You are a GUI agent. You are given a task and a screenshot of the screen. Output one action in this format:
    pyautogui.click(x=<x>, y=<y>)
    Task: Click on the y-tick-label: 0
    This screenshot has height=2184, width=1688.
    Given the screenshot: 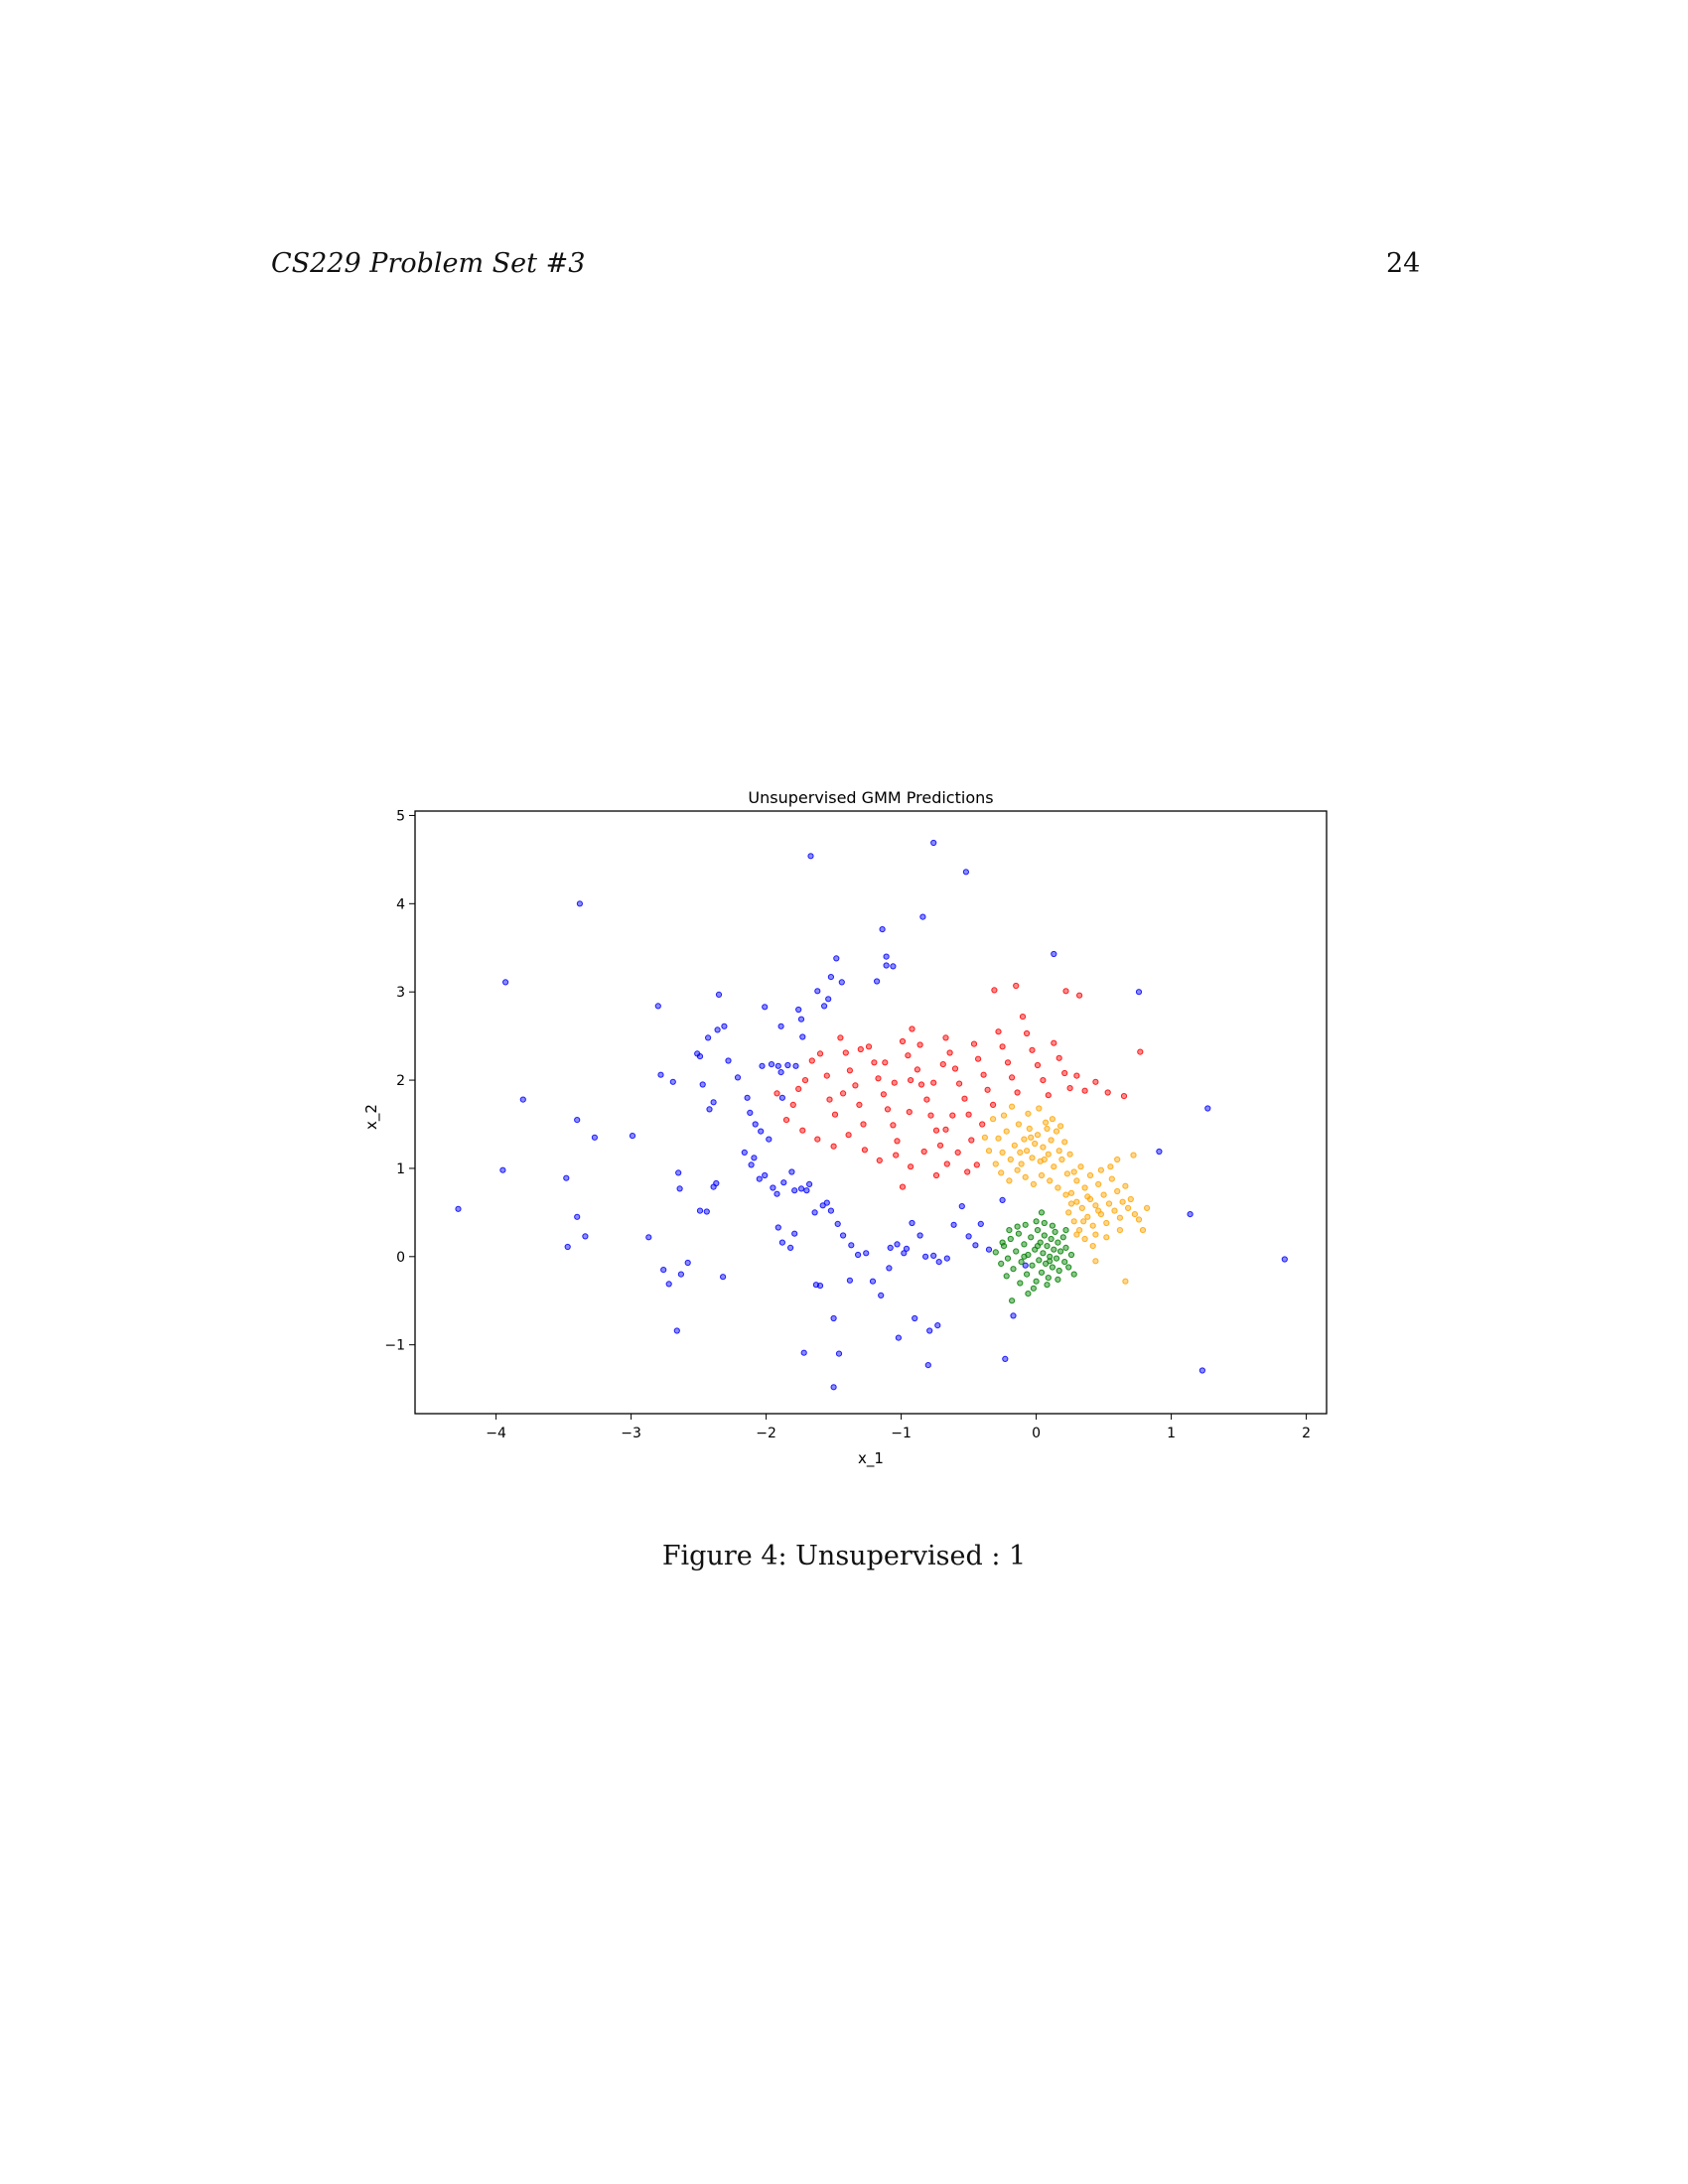 What is the action you would take?
    pyautogui.click(x=400, y=1258)
    